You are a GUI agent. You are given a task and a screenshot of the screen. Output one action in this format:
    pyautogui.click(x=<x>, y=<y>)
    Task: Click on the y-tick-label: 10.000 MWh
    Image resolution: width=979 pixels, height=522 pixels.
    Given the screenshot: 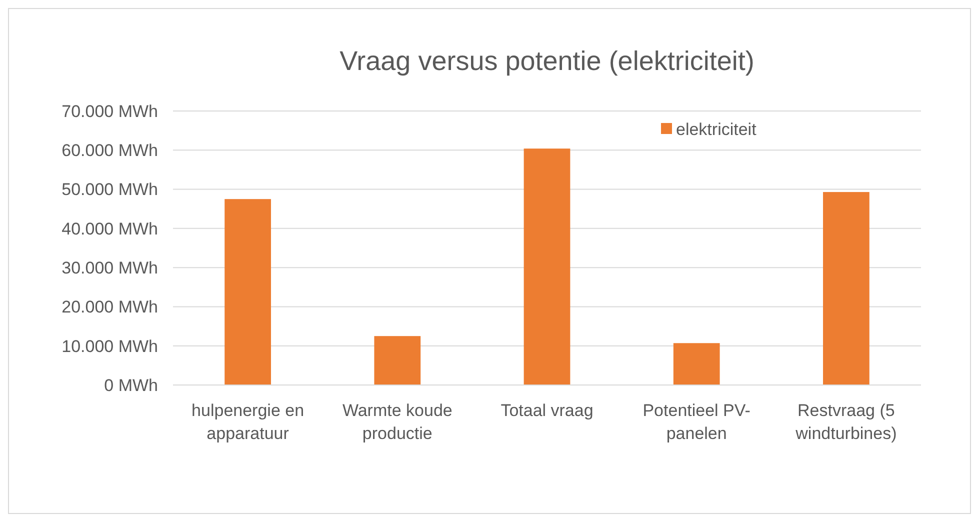 What is the action you would take?
    pyautogui.click(x=110, y=346)
    